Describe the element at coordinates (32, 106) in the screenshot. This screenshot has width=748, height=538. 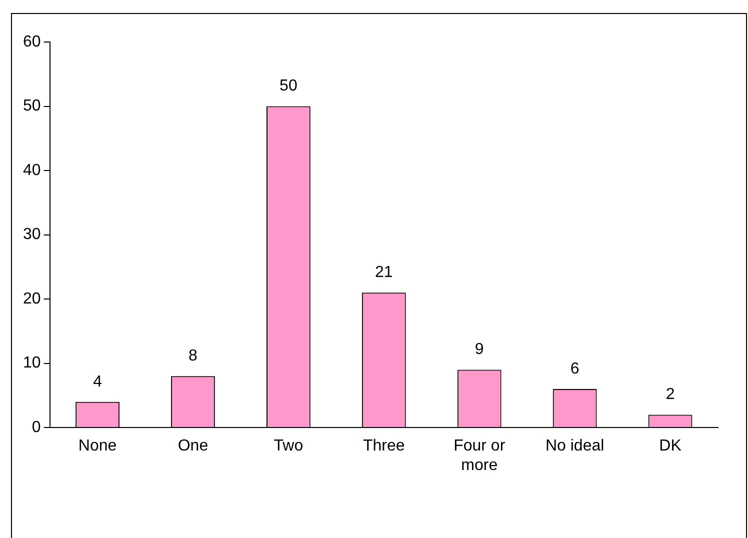
I see `y-tick-label: 50` at that location.